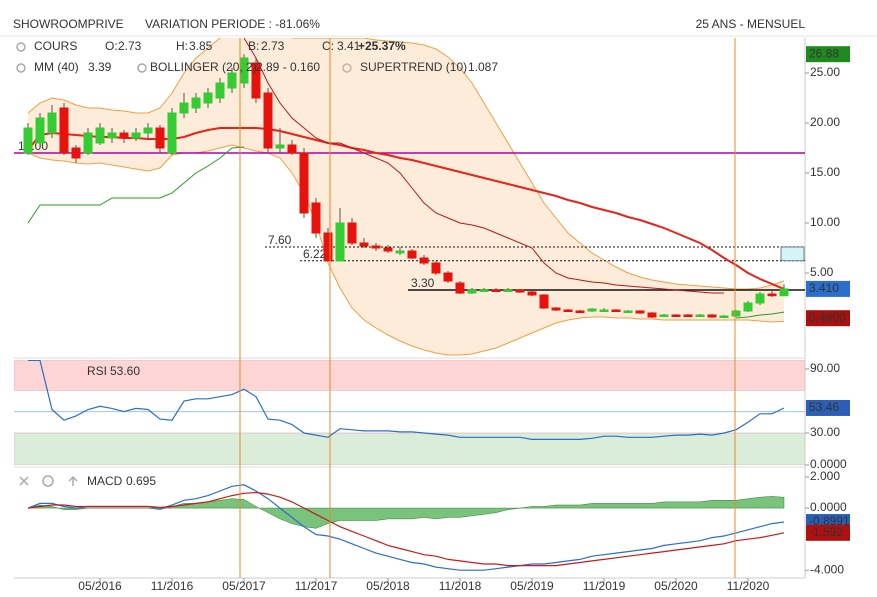 The height and width of the screenshot is (597, 877). I want to click on y-tick-label: 25.00, so click(825, 72).